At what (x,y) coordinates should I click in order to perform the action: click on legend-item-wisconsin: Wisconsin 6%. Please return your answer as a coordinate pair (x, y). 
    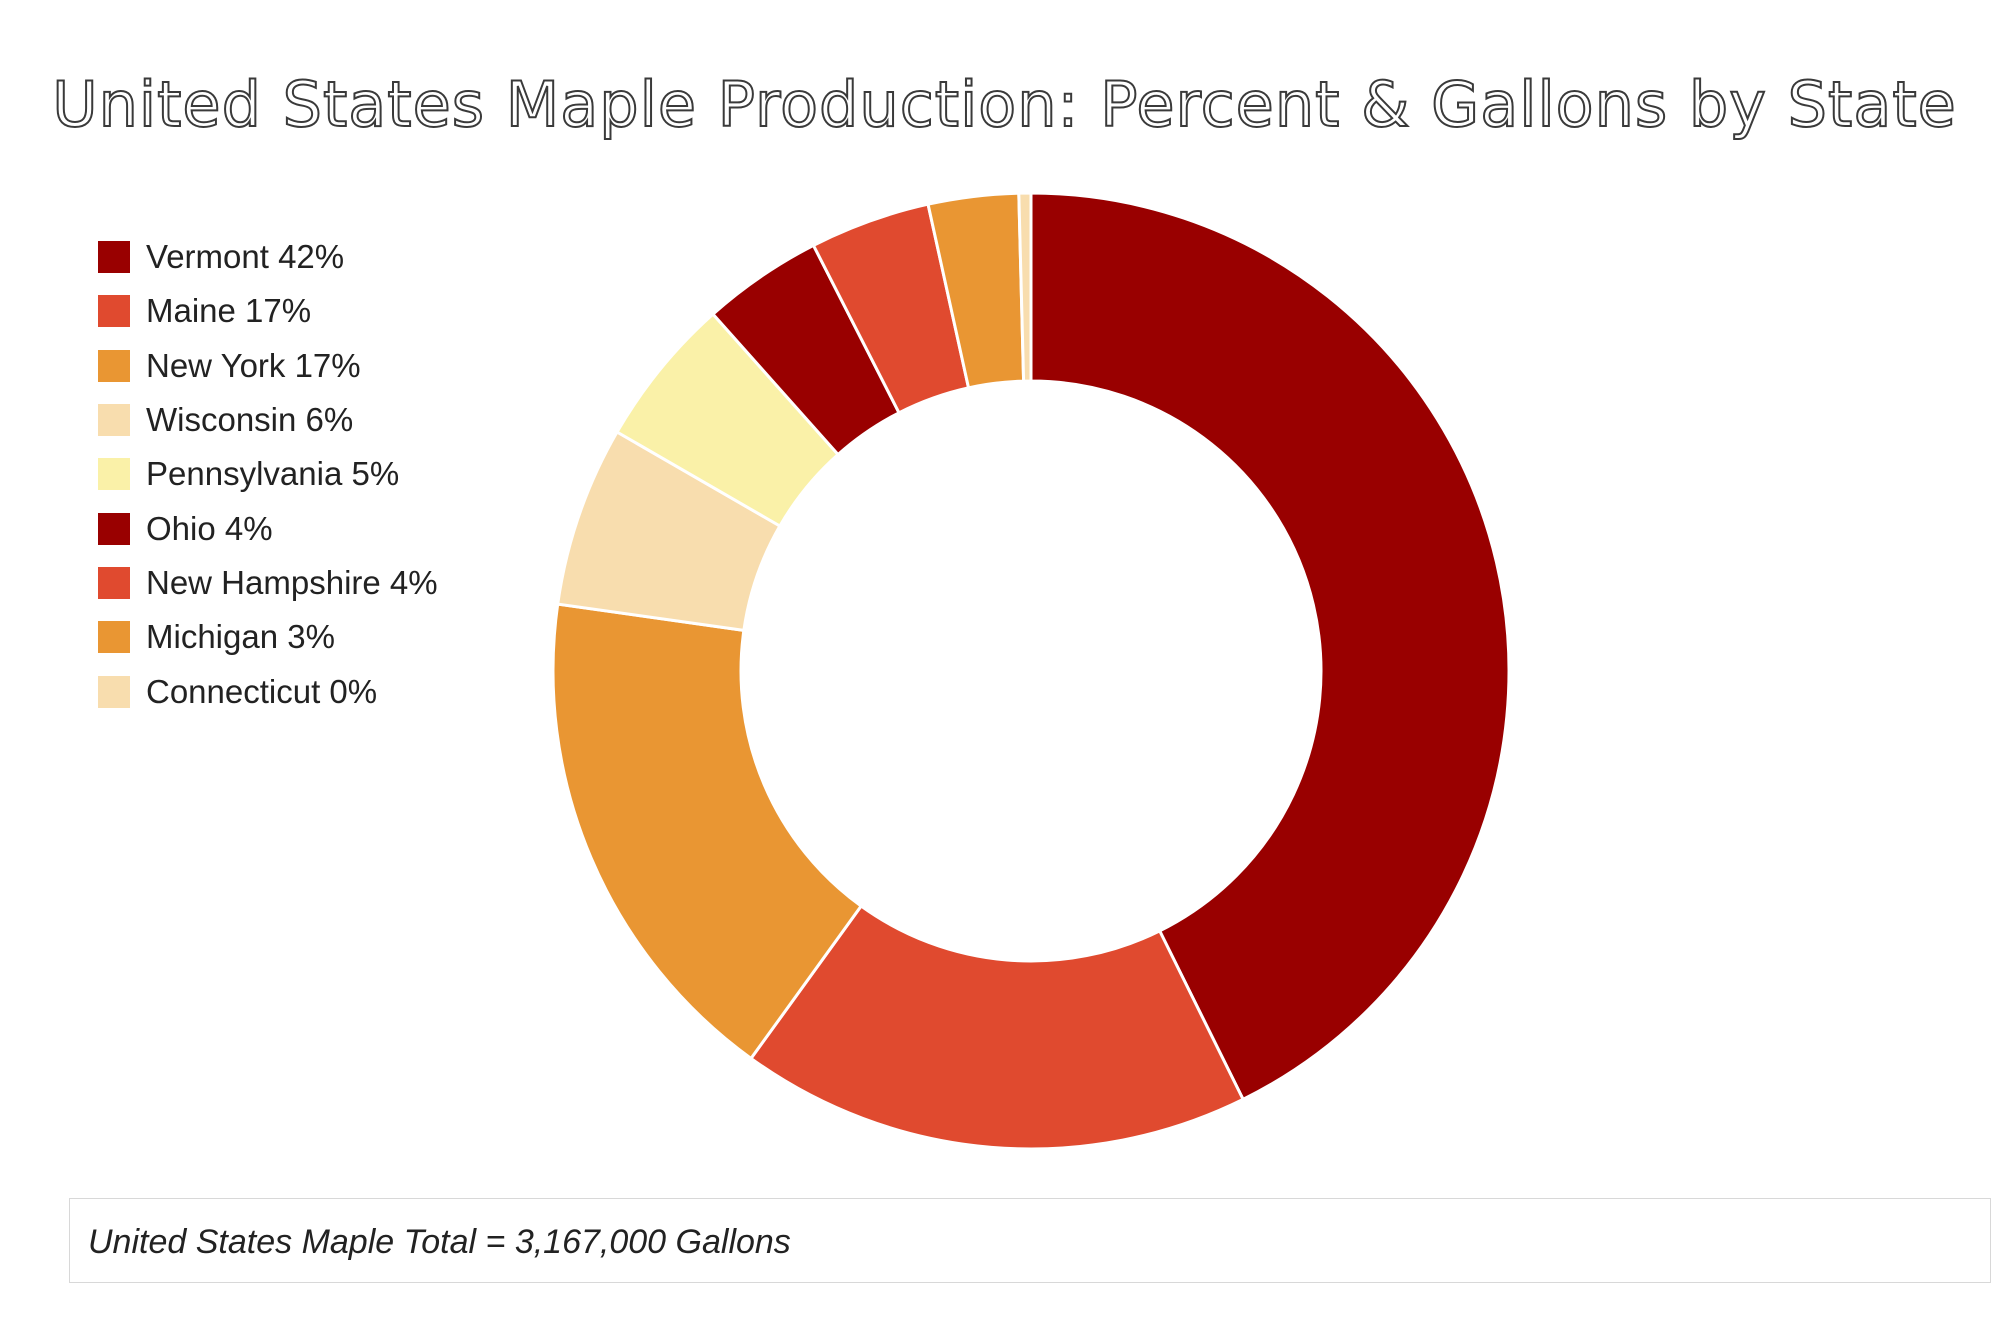
    Looking at the image, I should click on (268, 420).